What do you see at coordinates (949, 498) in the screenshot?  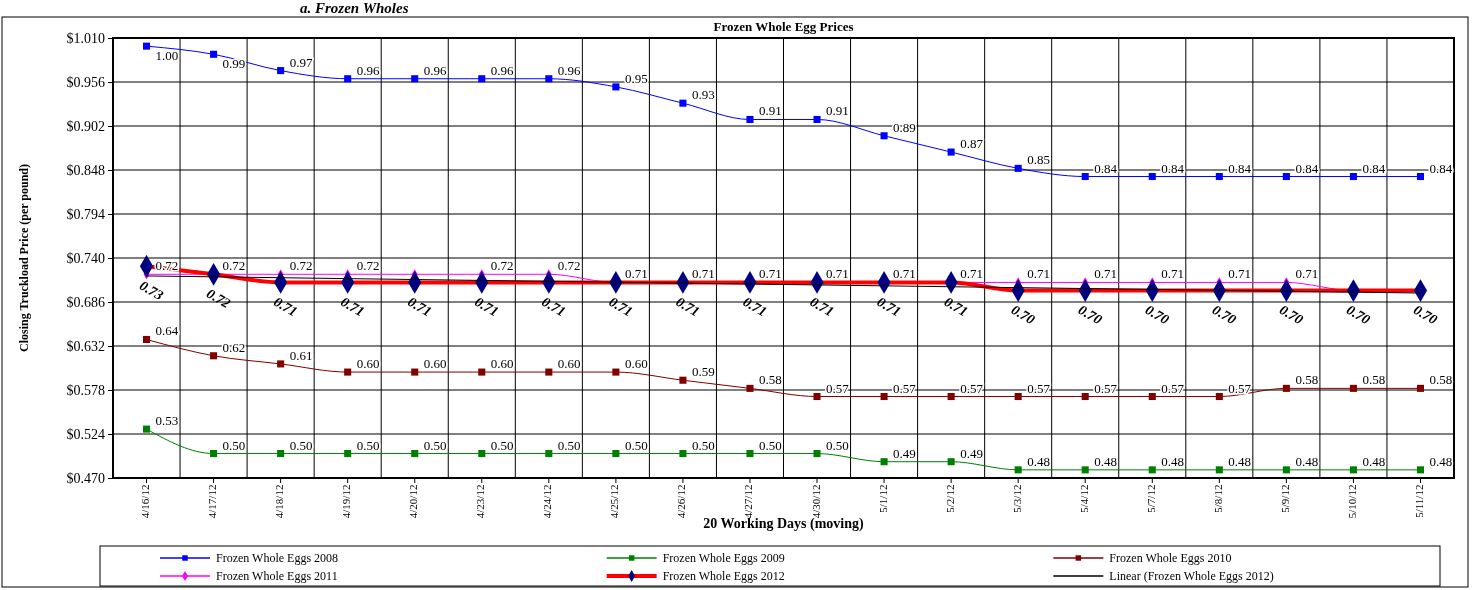 I see `x-tick-label: 5/2/12` at bounding box center [949, 498].